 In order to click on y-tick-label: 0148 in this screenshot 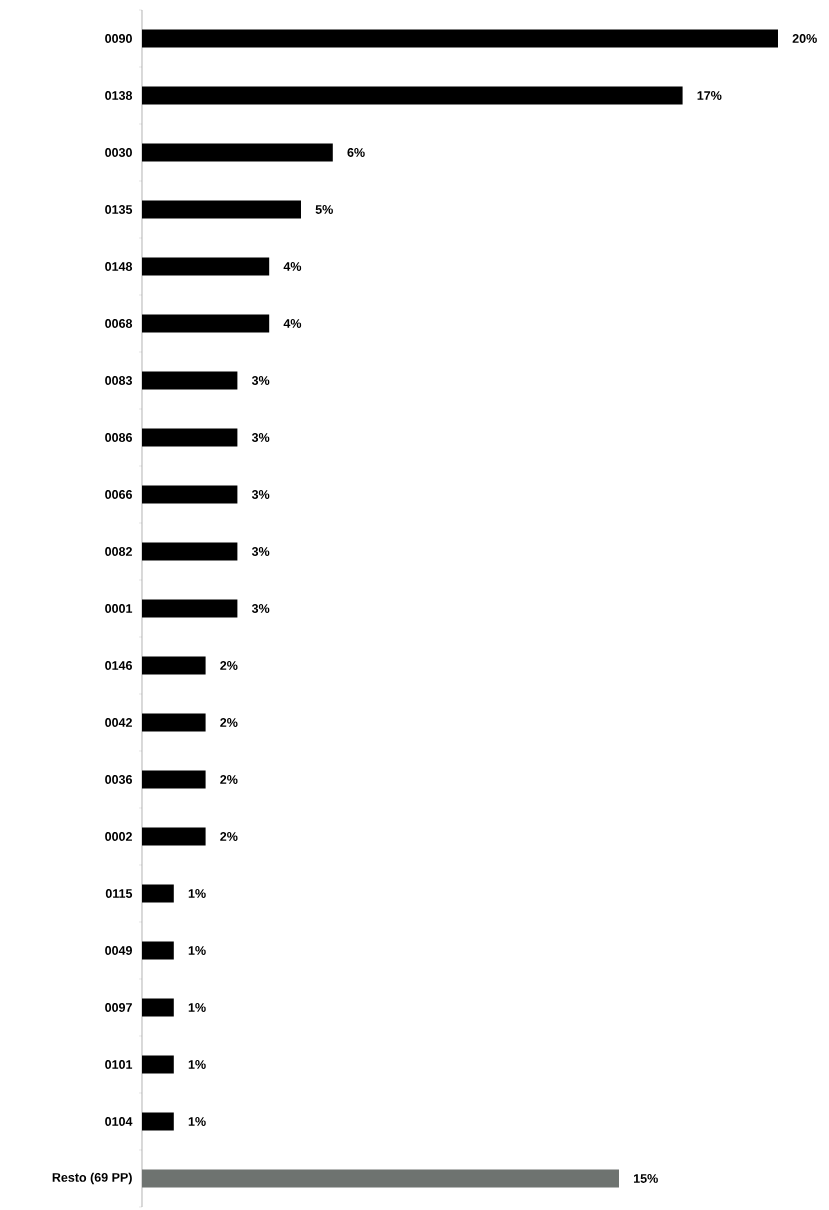, I will do `click(119, 266)`.